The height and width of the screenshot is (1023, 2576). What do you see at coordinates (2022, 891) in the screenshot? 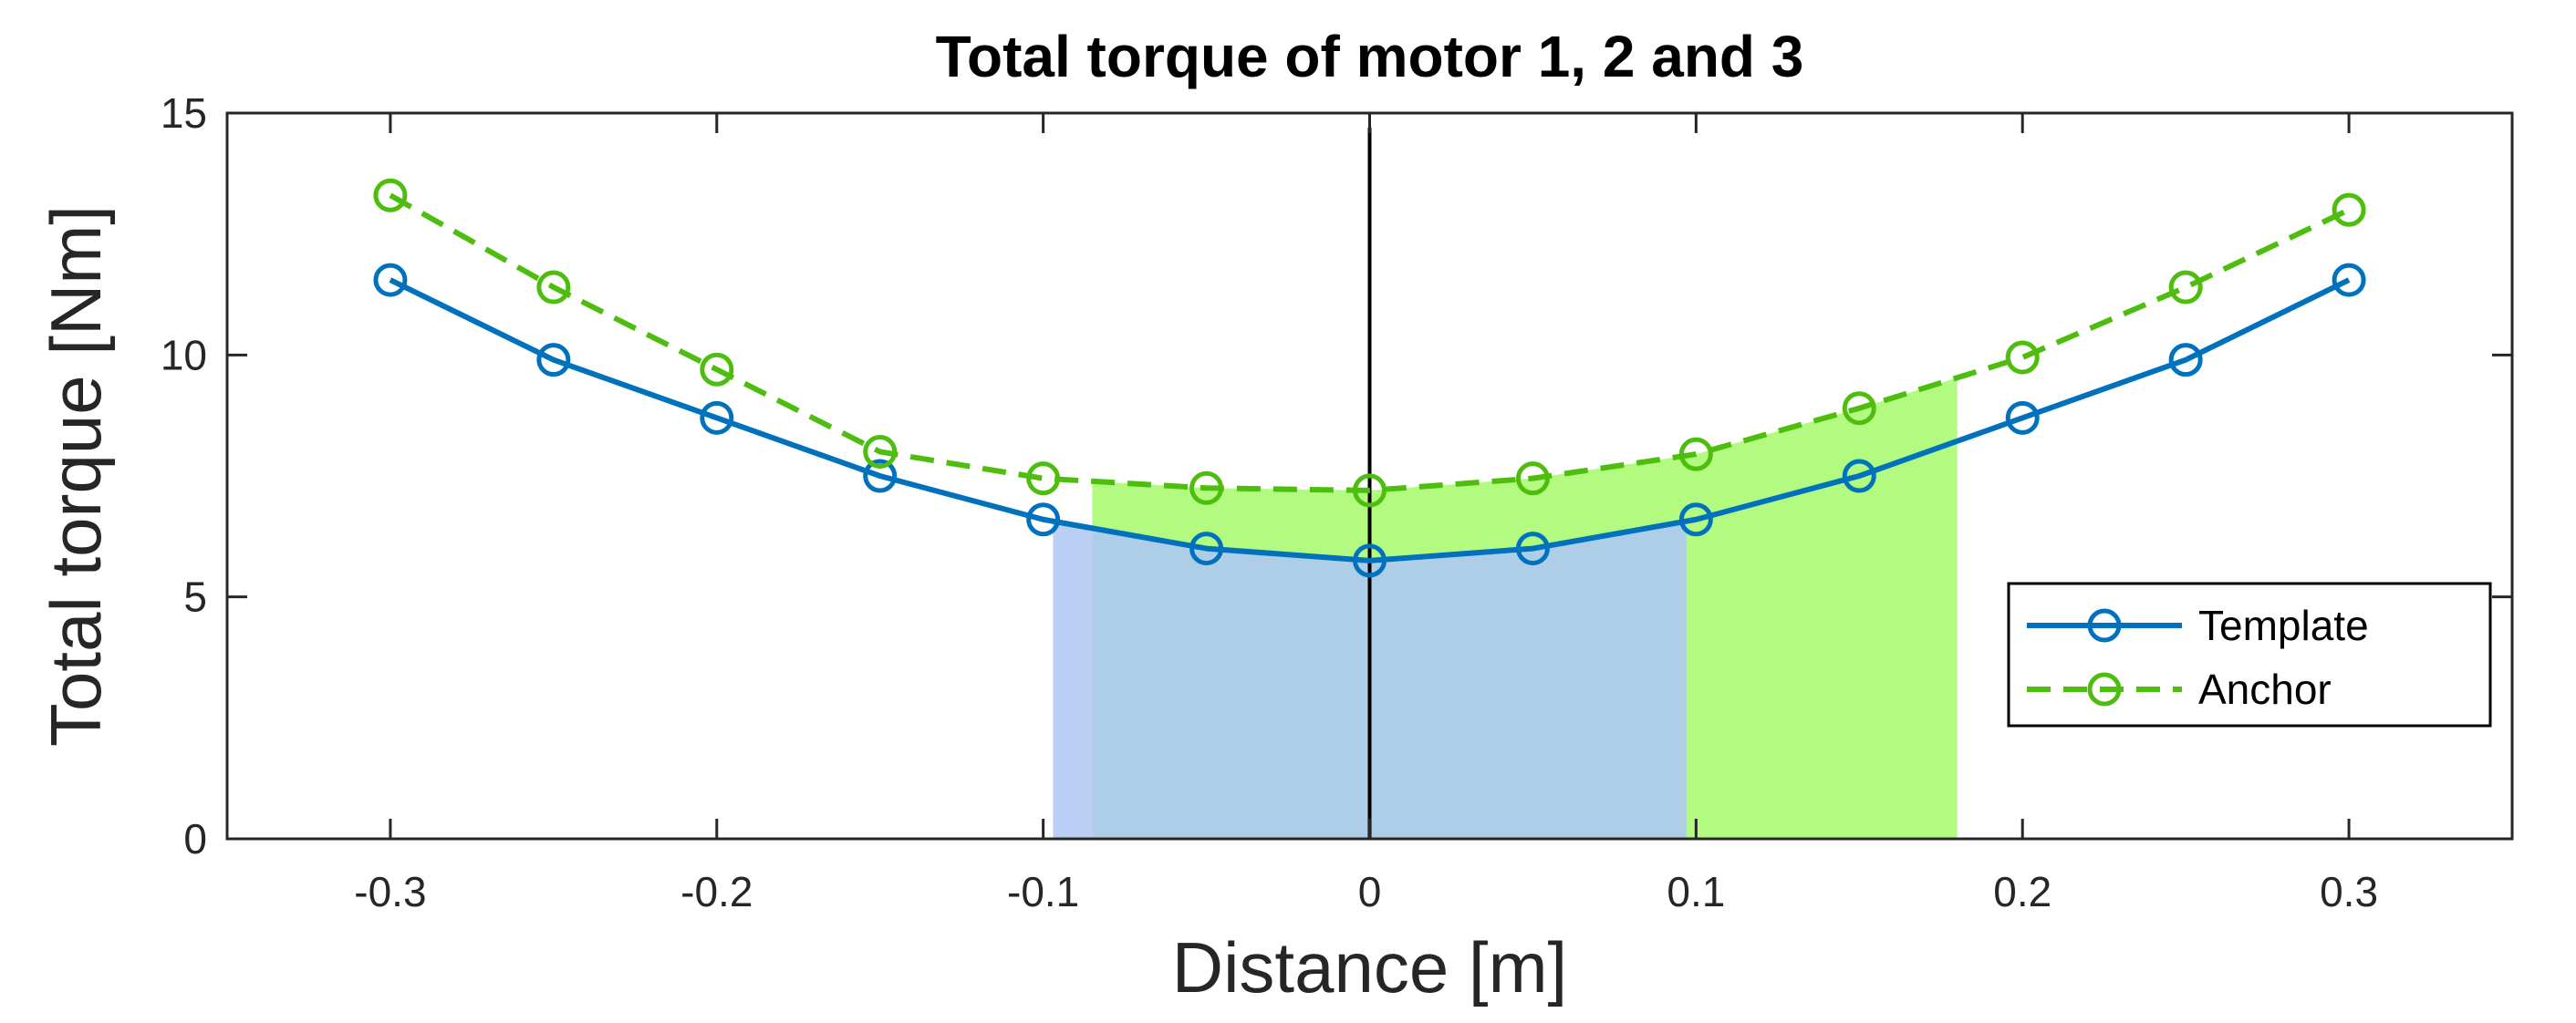
I see `x-tick-label: 0.2` at bounding box center [2022, 891].